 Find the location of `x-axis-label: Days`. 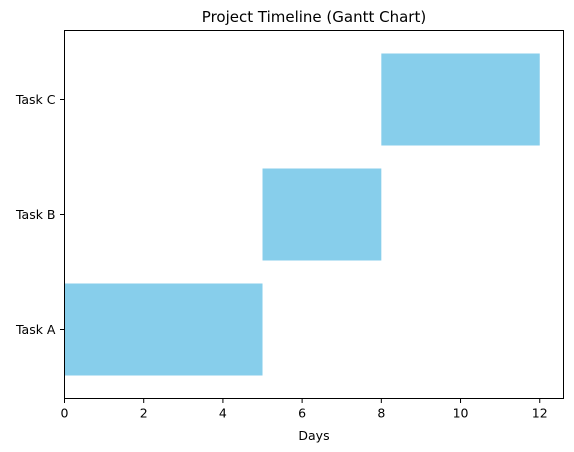

x-axis-label: Days is located at coordinates (313, 435).